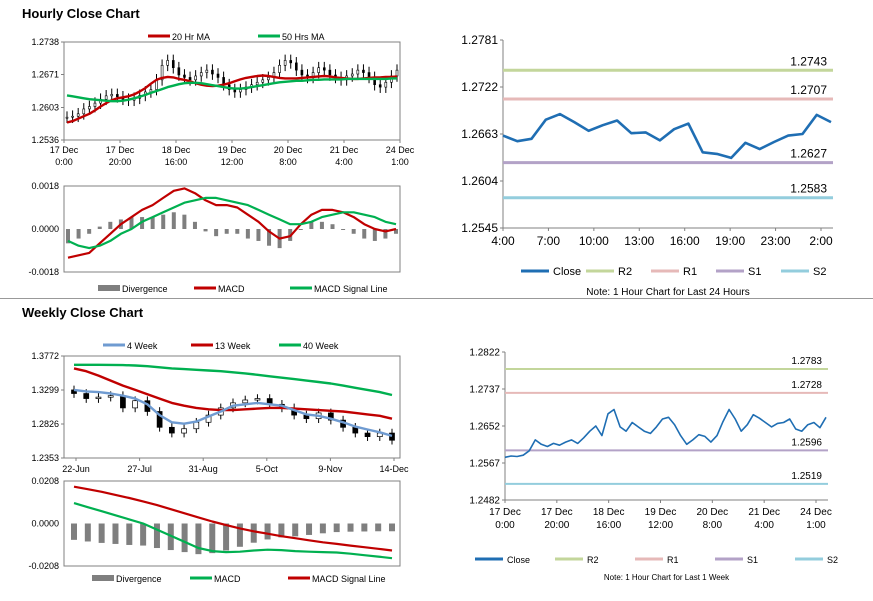 This screenshot has width=873, height=601. I want to click on weekly-candle-ytick-label: 1.2826, so click(45, 424).